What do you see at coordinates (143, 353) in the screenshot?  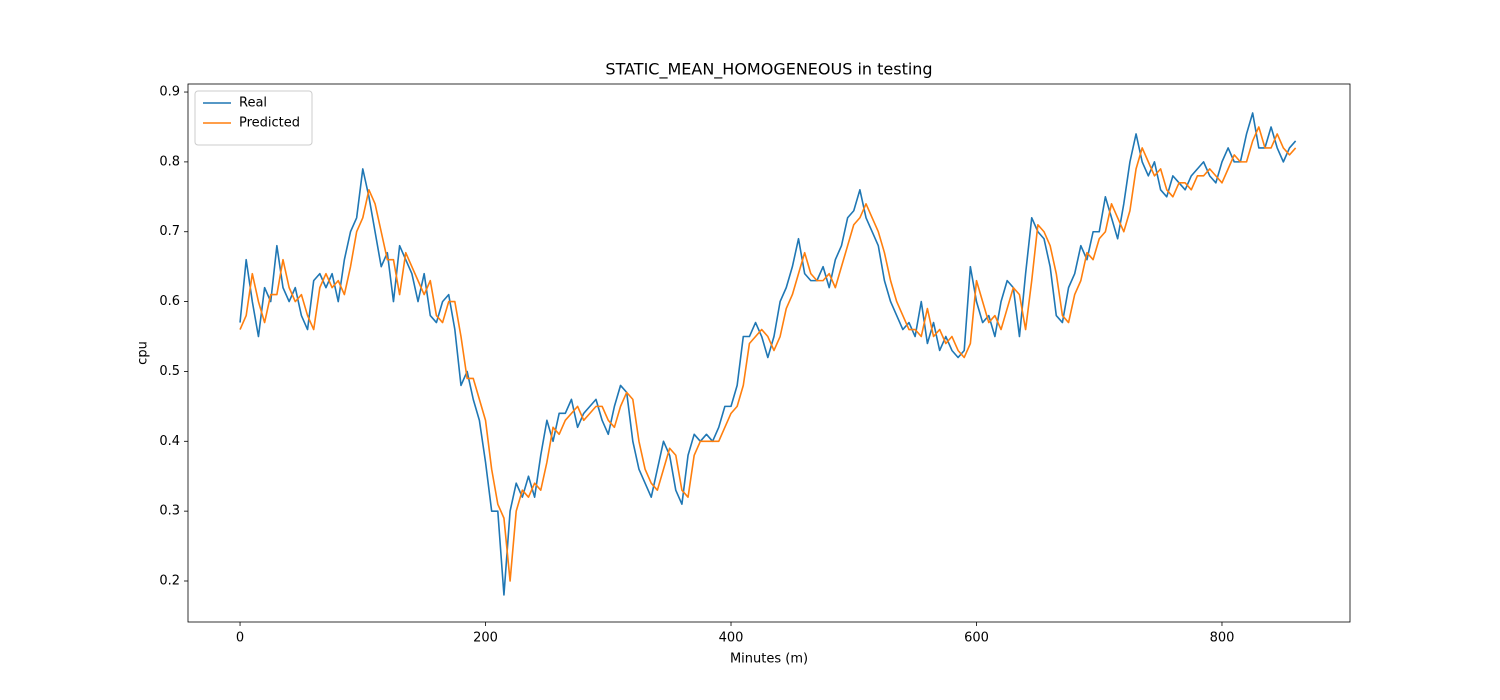 I see `y-axis-label: cpu` at bounding box center [143, 353].